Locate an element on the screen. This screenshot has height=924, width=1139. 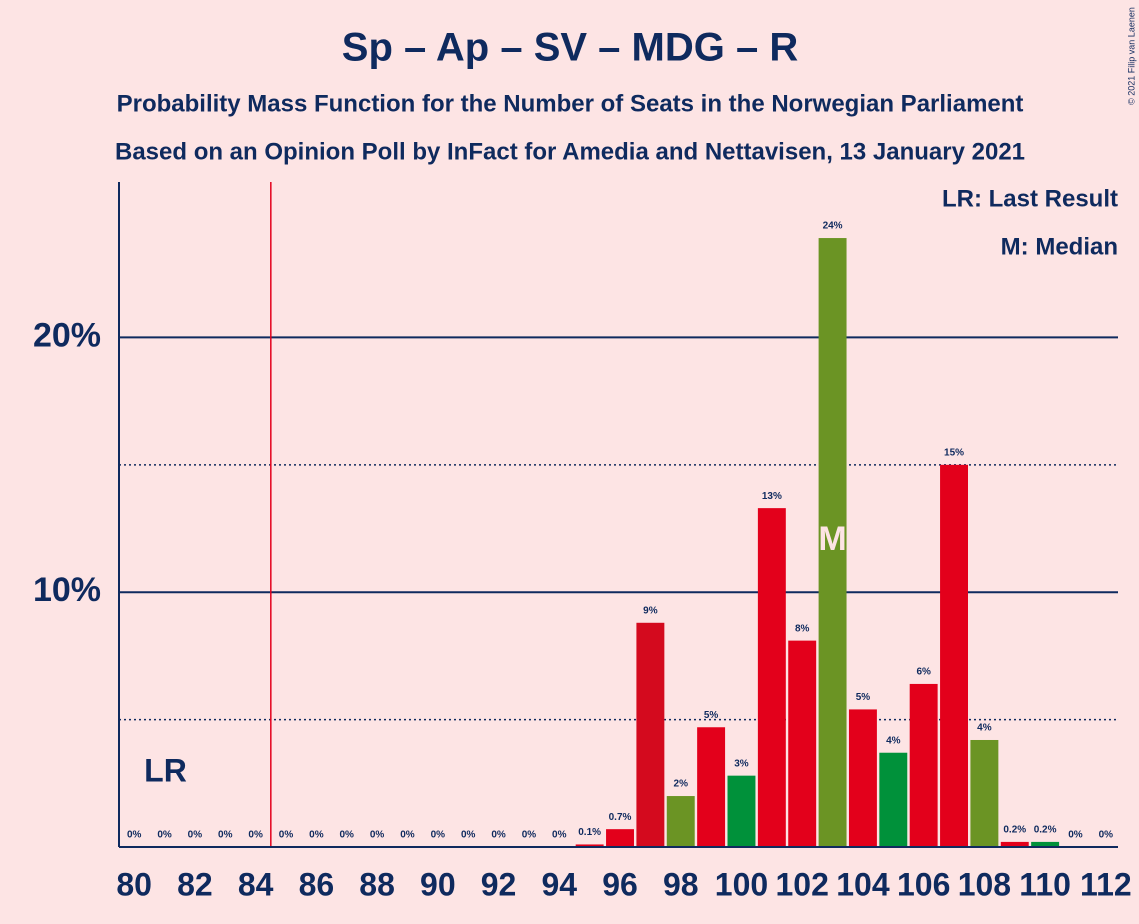
value-label: 3% is located at coordinates (741, 763).